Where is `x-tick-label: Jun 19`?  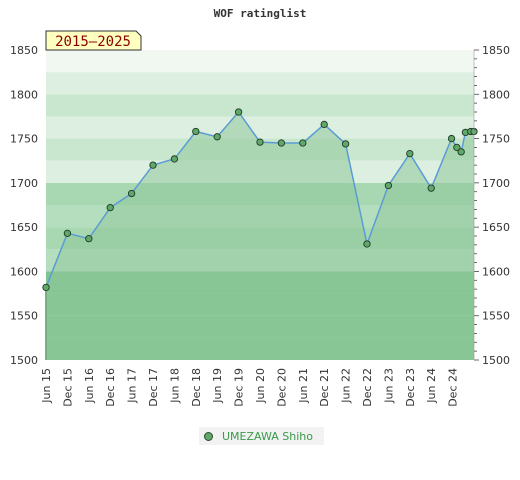
x-tick-label: Jun 19 is located at coordinates (217, 386).